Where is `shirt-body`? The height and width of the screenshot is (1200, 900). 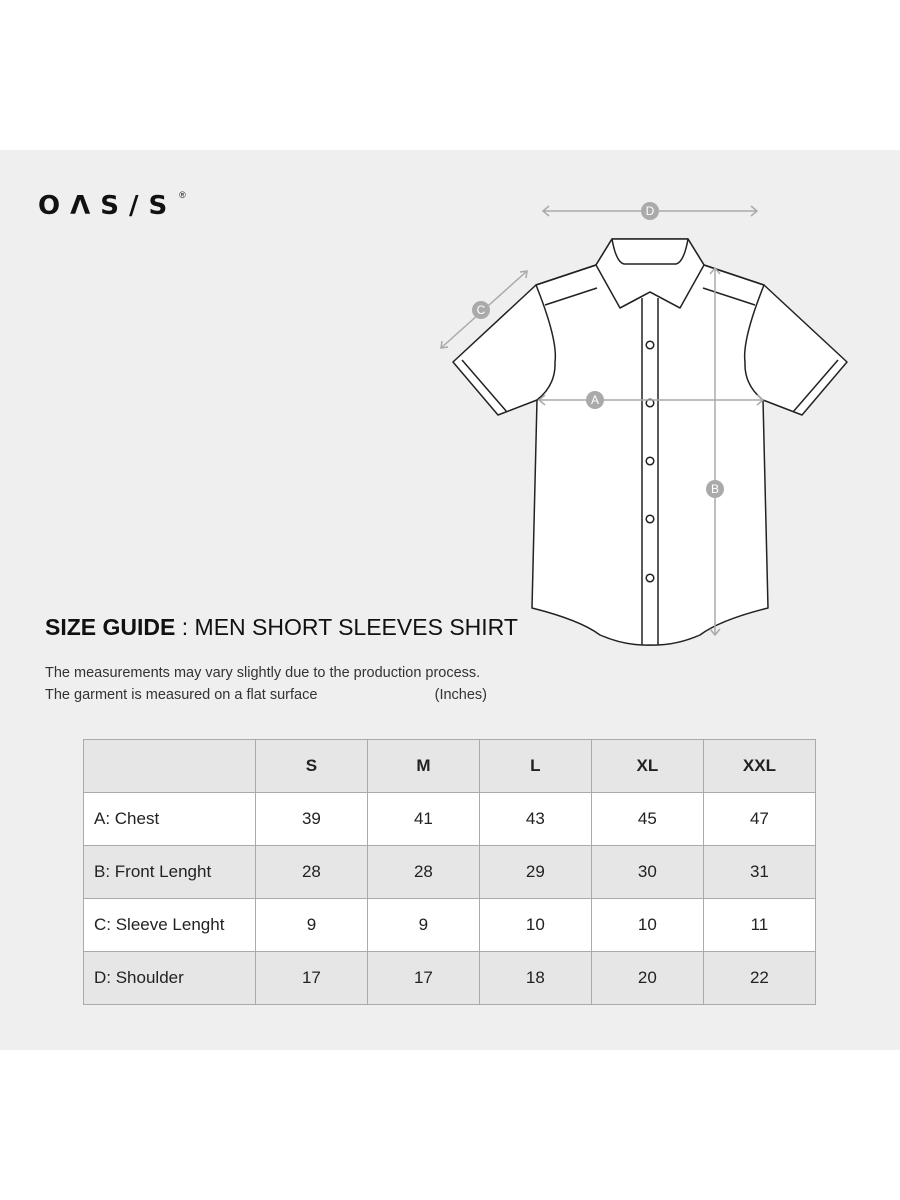 shirt-body is located at coordinates (650, 442).